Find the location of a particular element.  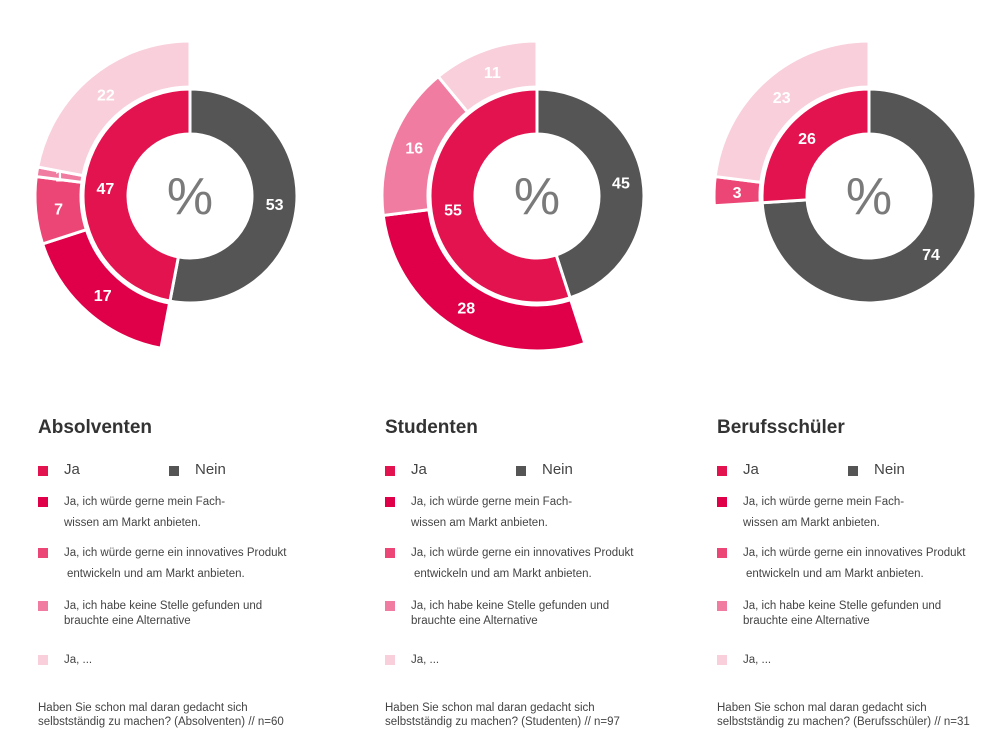

panel-title: Berufsschüler is located at coordinates (781, 427).